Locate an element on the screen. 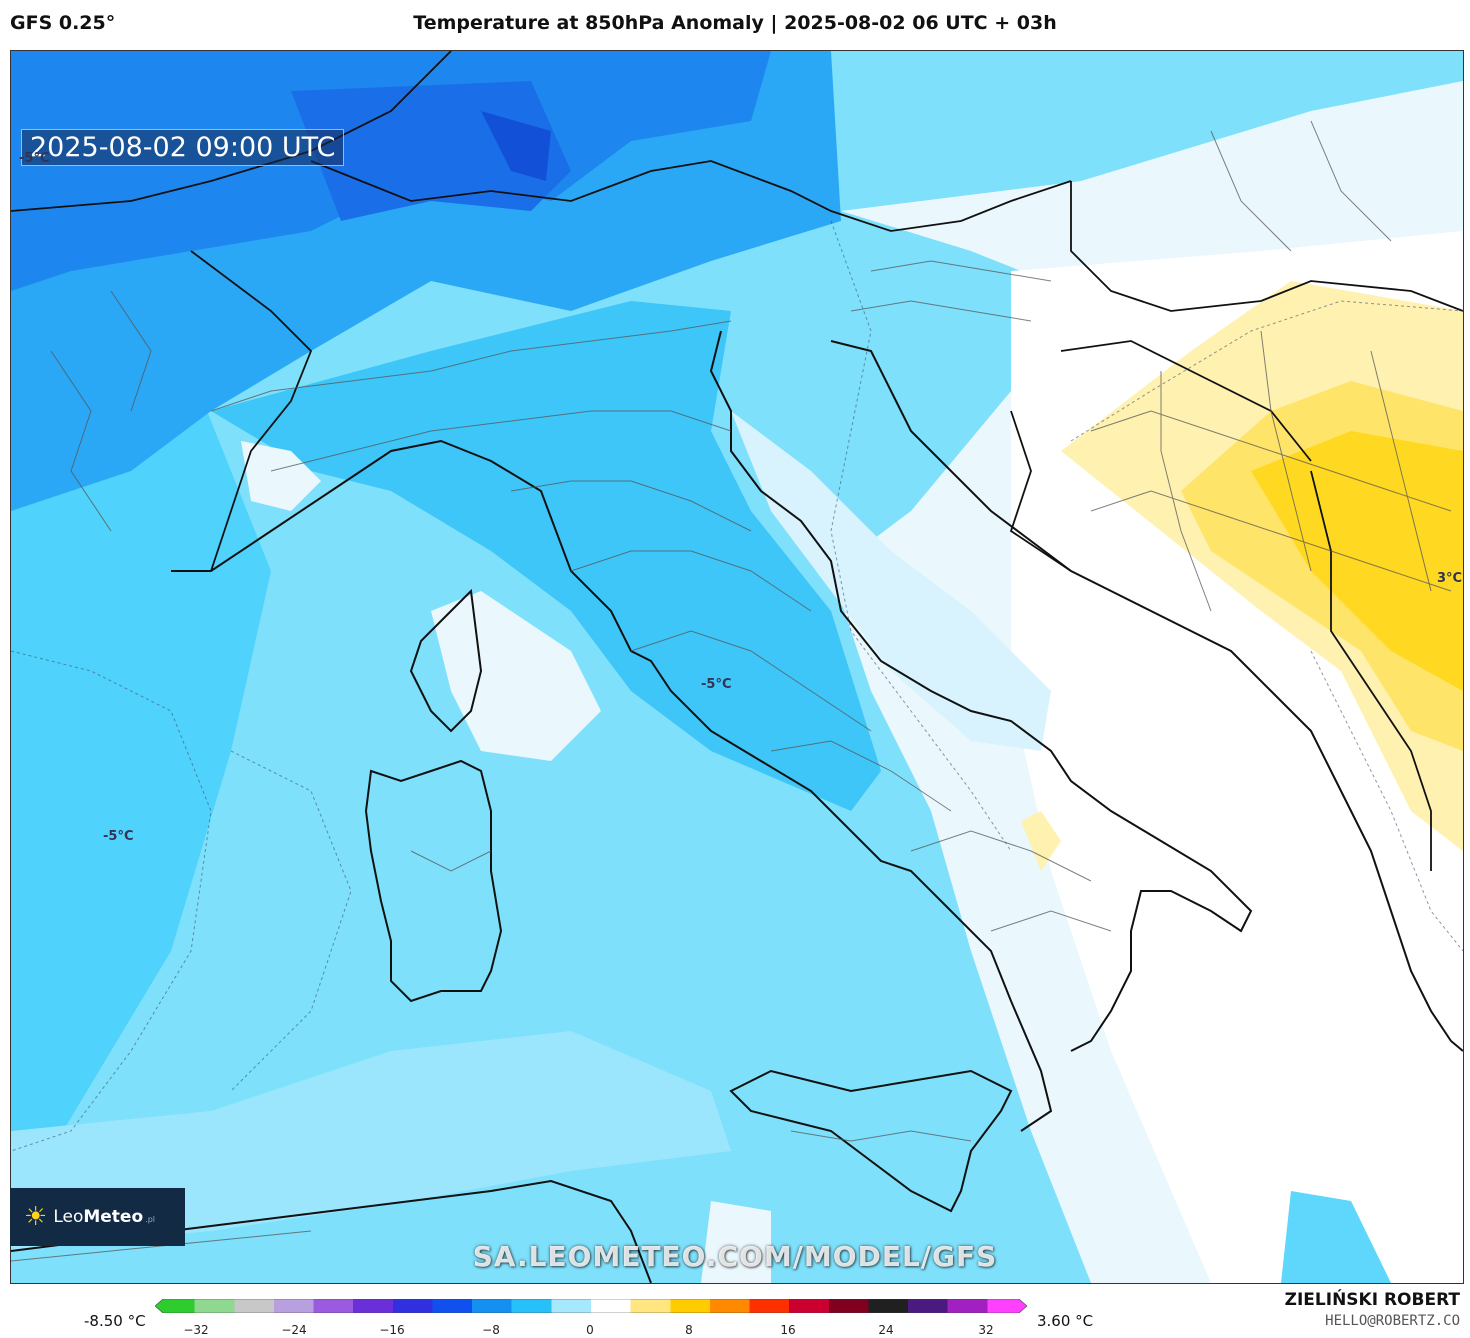 The width and height of the screenshot is (1470, 1338). author-email: HELLO@ROBERTZ.CO is located at coordinates (1392, 1321).